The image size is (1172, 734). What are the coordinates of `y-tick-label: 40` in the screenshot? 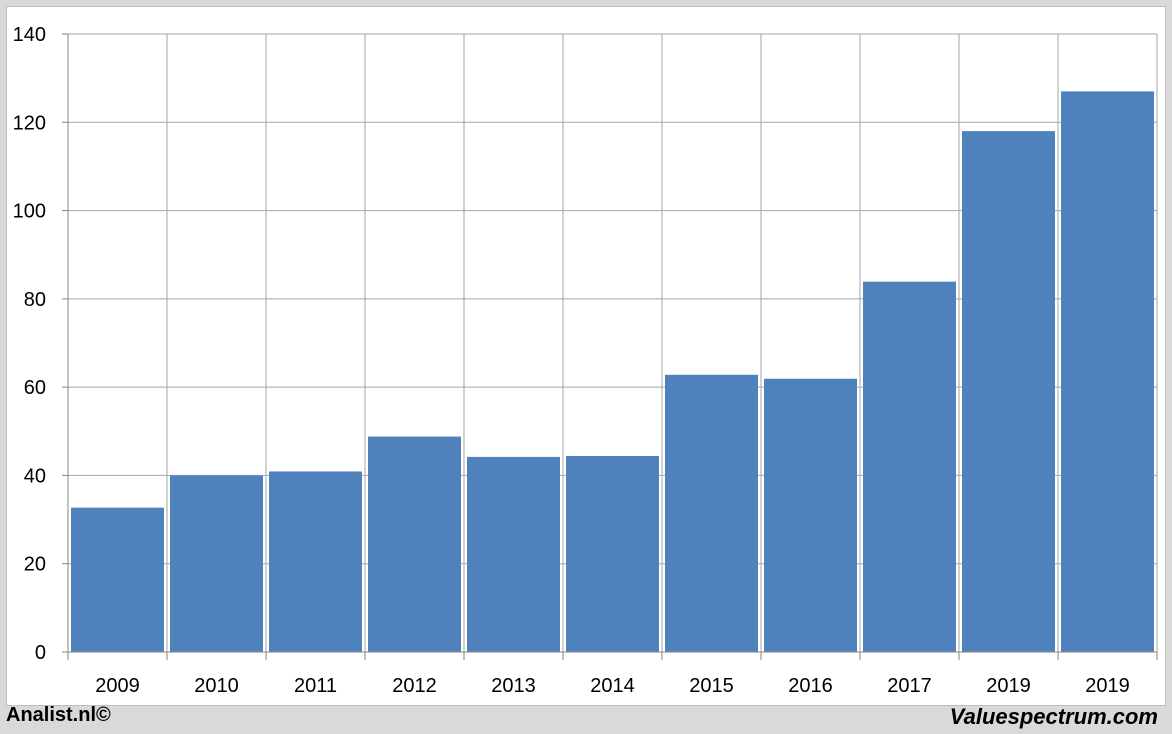 It's located at (35, 476).